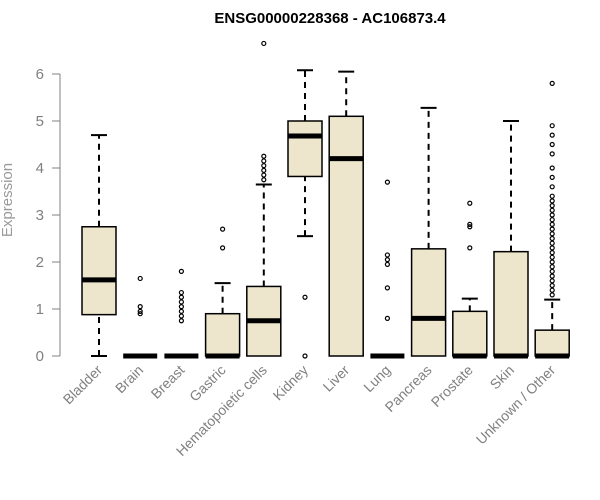 The width and height of the screenshot is (600, 500). Describe the element at coordinates (40, 74) in the screenshot. I see `y-tick-label: 6` at that location.